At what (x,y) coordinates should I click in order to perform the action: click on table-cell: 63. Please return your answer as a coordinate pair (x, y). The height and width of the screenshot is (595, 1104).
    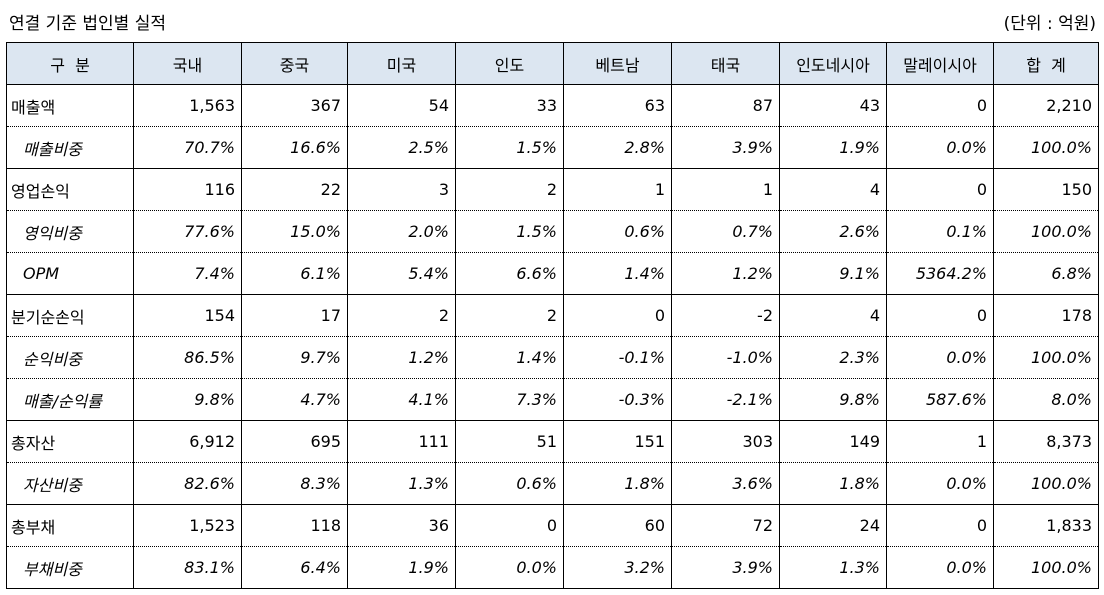
    Looking at the image, I should click on (617, 105).